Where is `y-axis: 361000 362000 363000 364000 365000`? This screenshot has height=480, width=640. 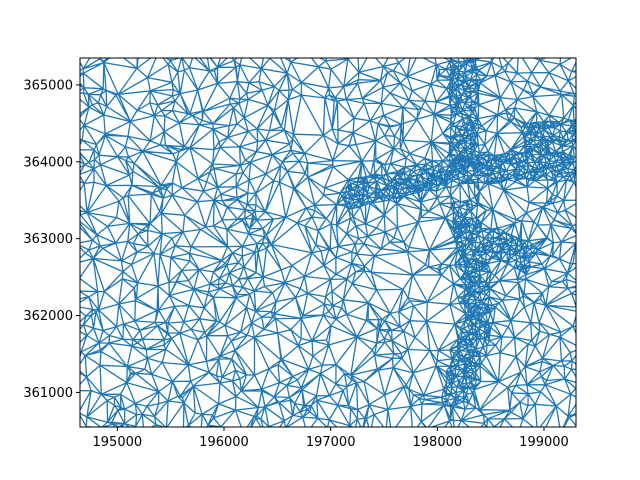
y-axis: 361000 362000 363000 364000 365000 is located at coordinates (51, 239).